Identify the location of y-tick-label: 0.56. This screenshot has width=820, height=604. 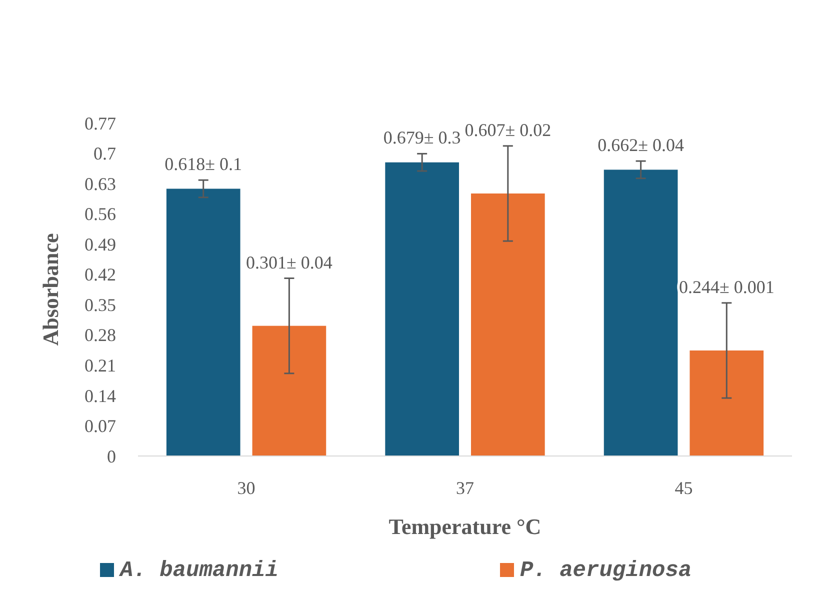
(100, 214).